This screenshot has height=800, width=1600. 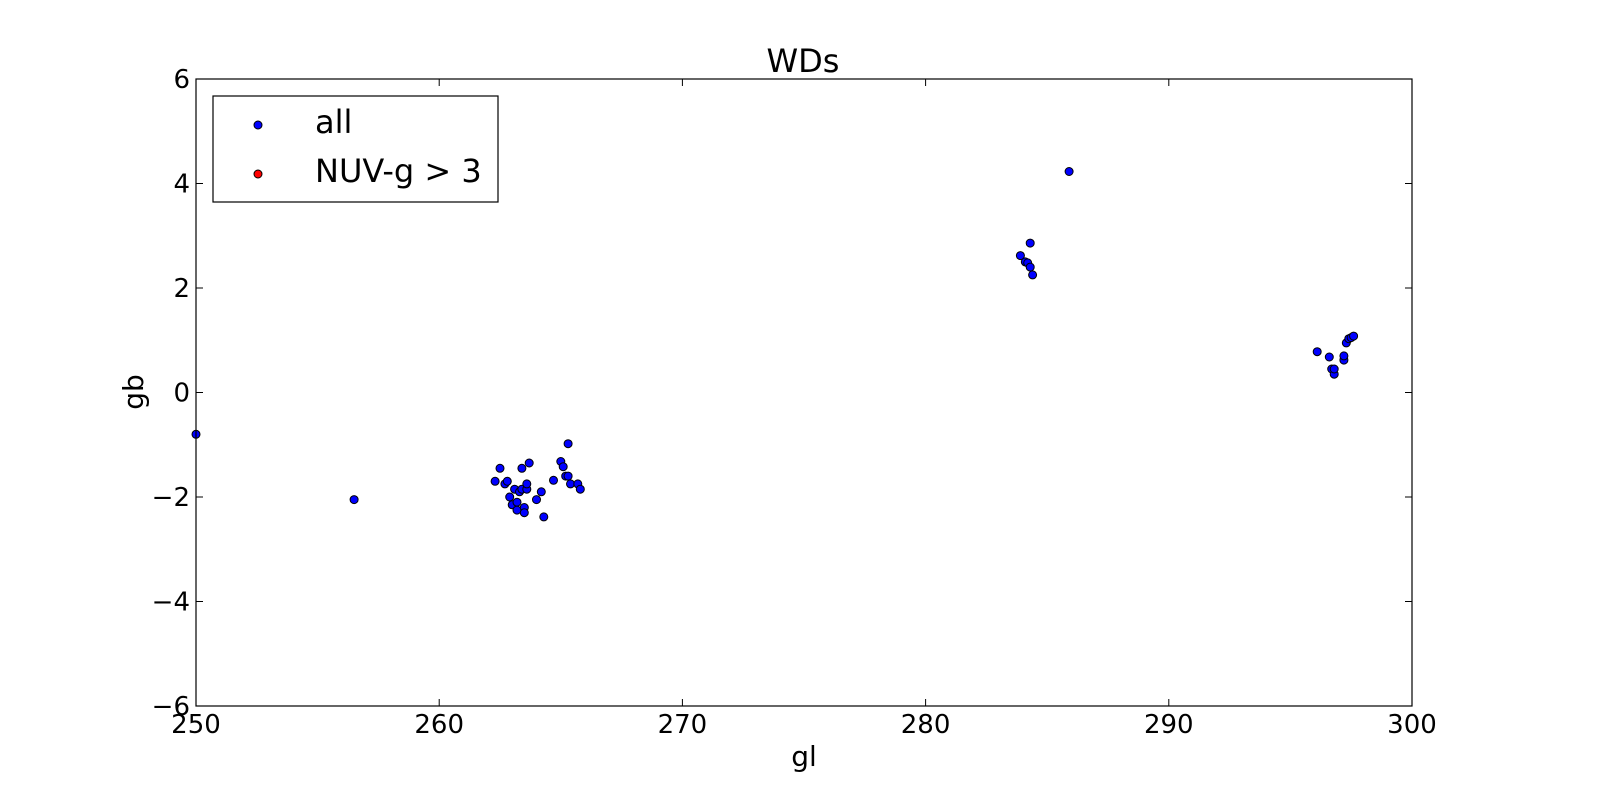 I want to click on y-tick-label: 6, so click(x=181, y=80).